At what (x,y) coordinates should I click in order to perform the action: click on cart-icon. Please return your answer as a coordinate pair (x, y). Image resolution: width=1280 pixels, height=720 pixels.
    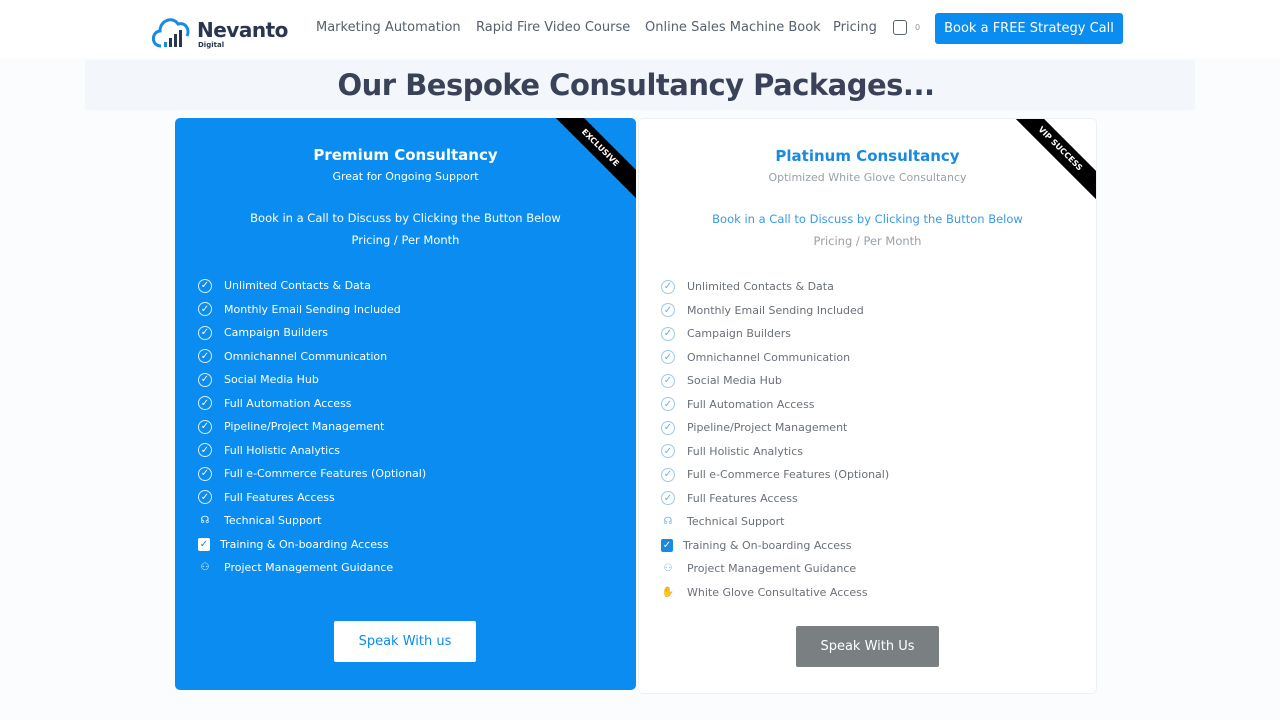
    Looking at the image, I should click on (900, 27).